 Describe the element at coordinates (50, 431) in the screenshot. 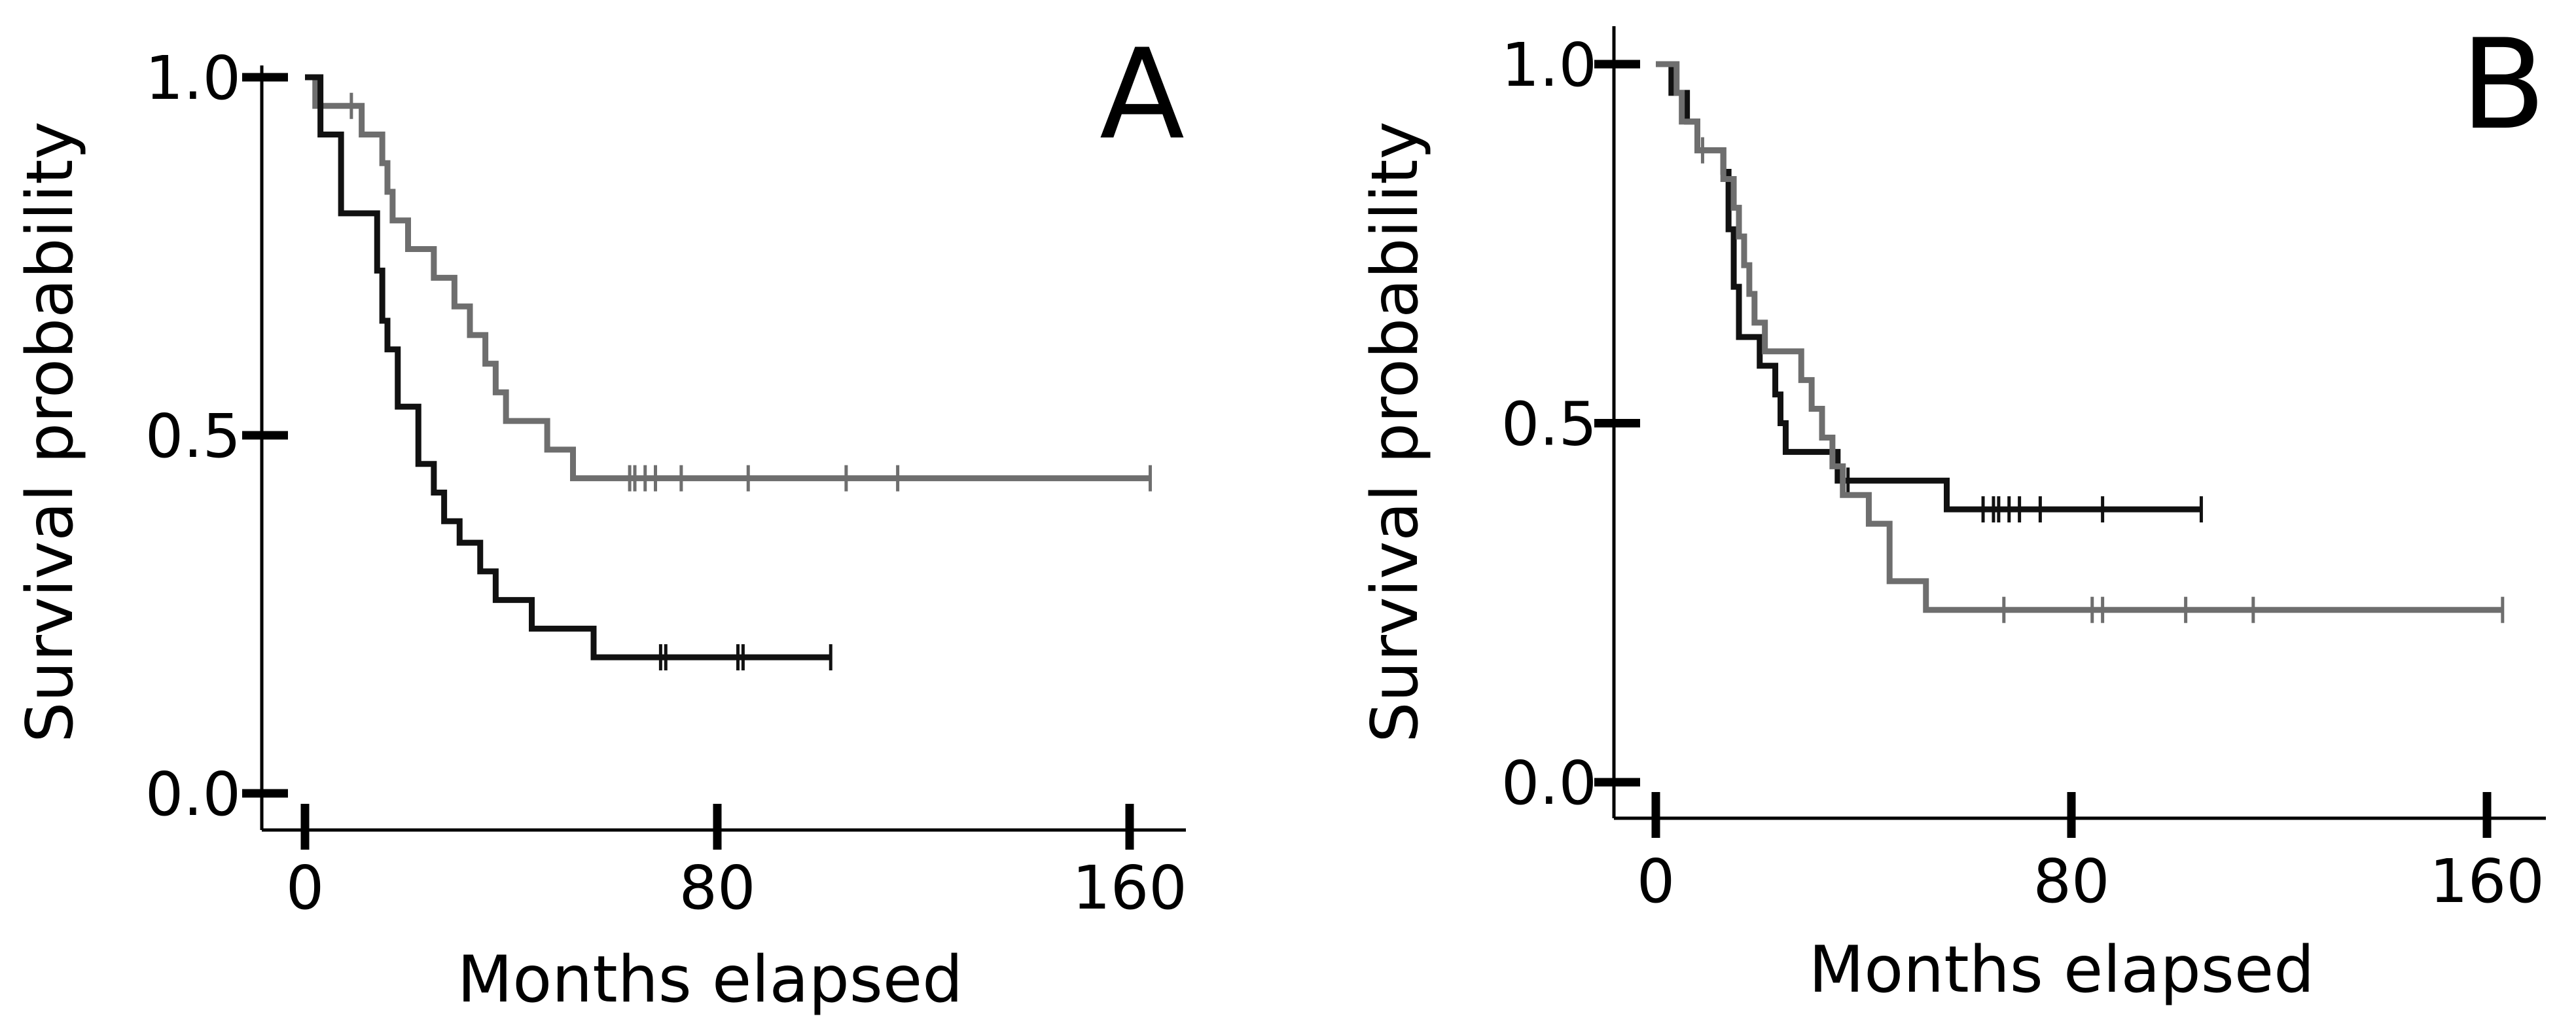

I see `panel-a-y-axis-title: Survival probability` at that location.